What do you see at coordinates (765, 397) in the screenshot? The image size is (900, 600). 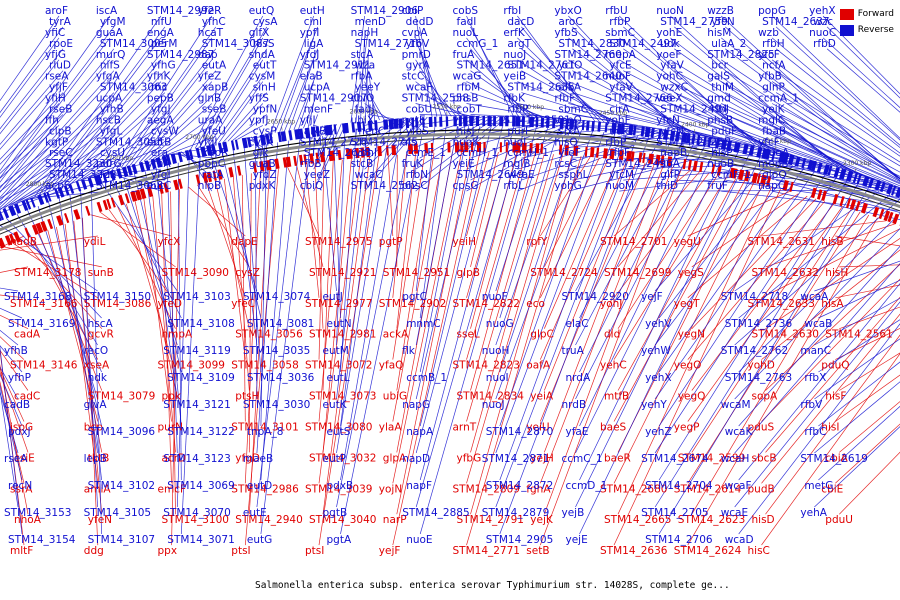 I see `forward-gene-label: sopA` at bounding box center [765, 397].